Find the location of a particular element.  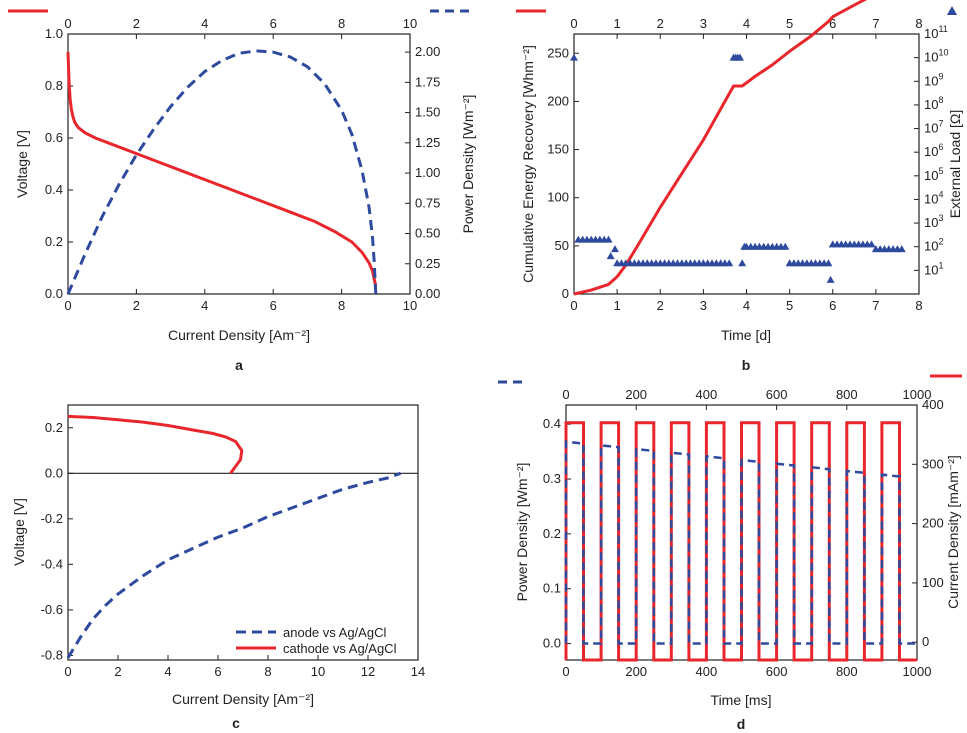

panel-a-ytick-right-label: 0.00 is located at coordinates (427, 293).